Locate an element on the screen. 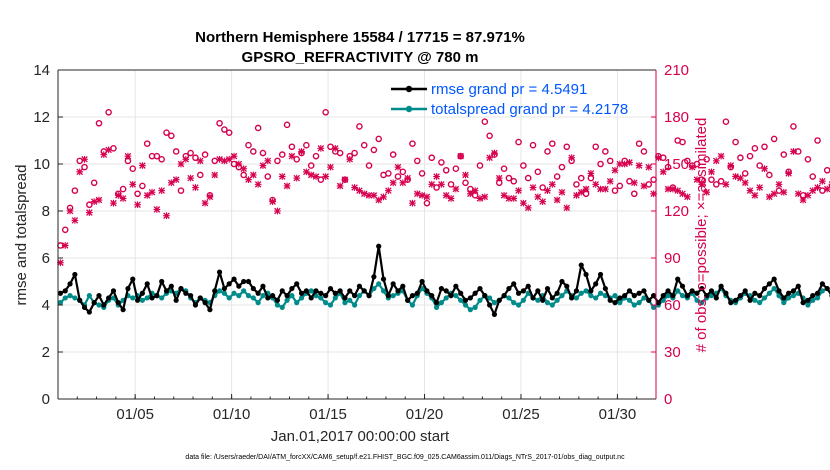 This screenshot has height=470, width=830. legend-rmse-marker is located at coordinates (409, 89).